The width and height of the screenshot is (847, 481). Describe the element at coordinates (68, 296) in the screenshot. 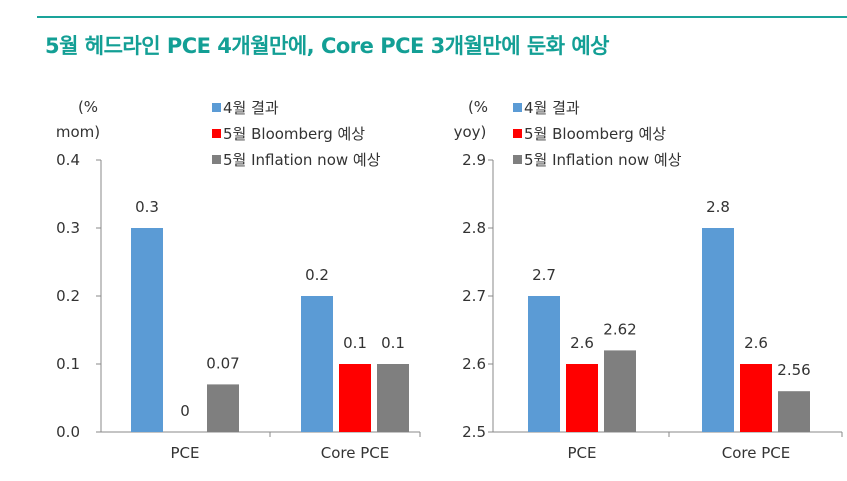

I see `y-tick-label: 0.2` at that location.